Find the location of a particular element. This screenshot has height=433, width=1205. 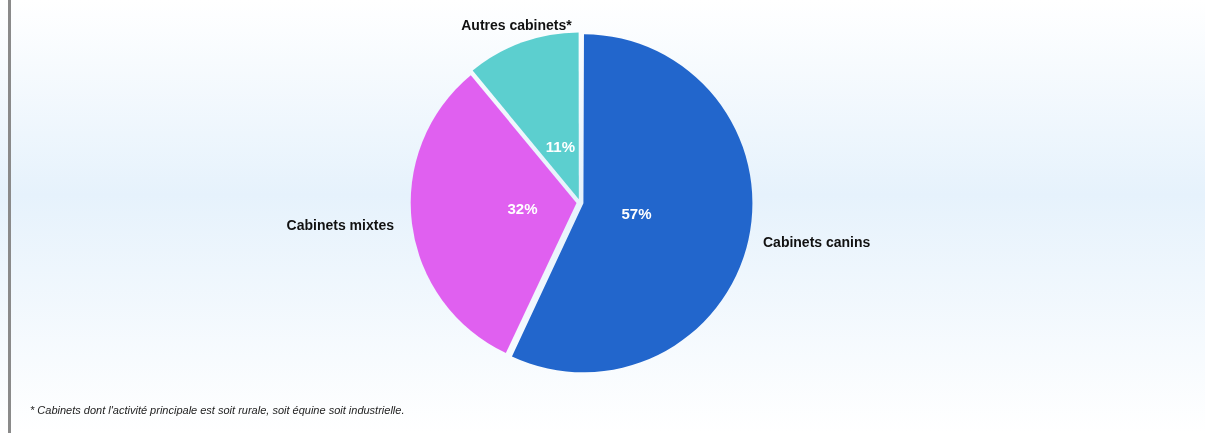

slice-label: Autres cabinets* is located at coordinates (517, 24).